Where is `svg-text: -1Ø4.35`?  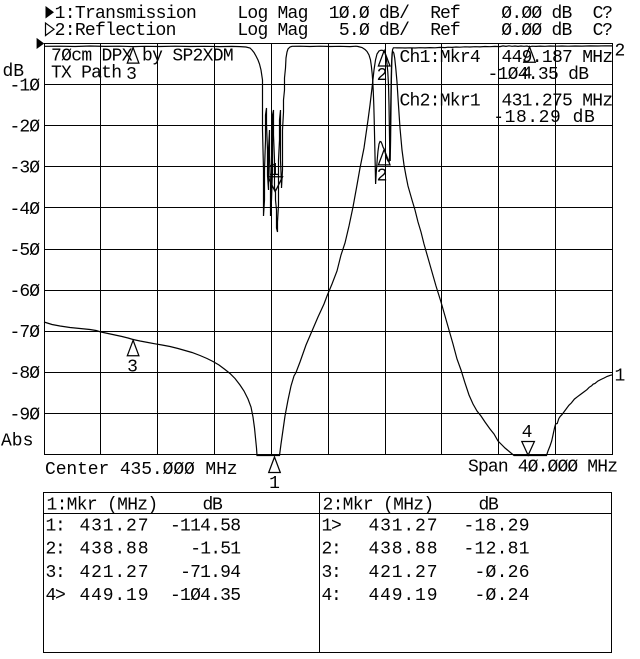
svg-text: -1Ø4.35 is located at coordinates (205, 596).